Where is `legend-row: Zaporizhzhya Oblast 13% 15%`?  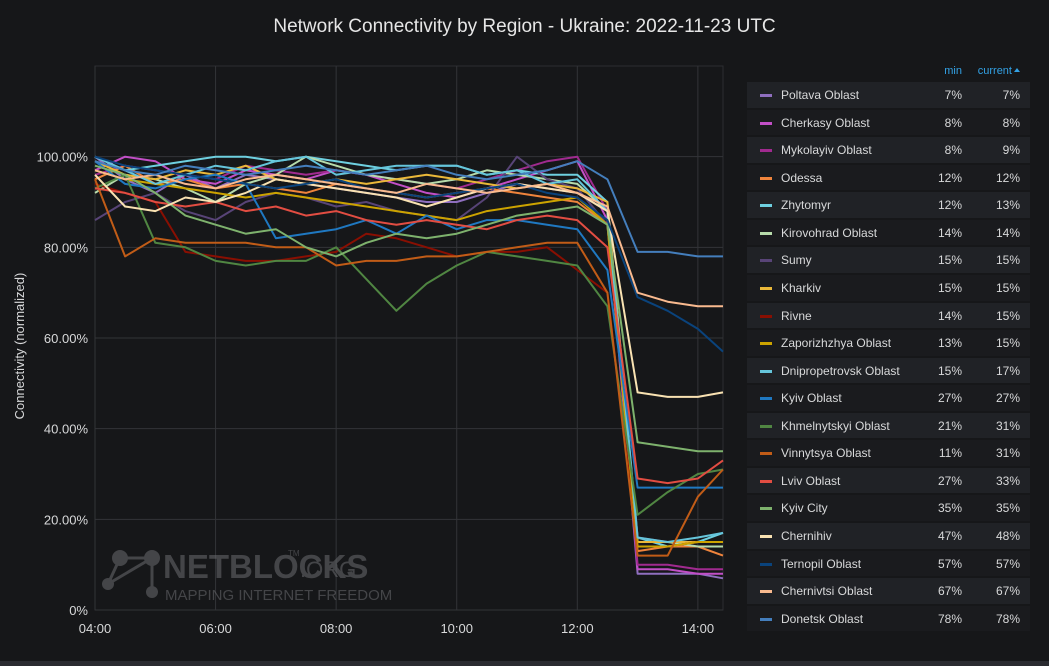
legend-row: Zaporizhzhya Oblast 13% 15% is located at coordinates (888, 343).